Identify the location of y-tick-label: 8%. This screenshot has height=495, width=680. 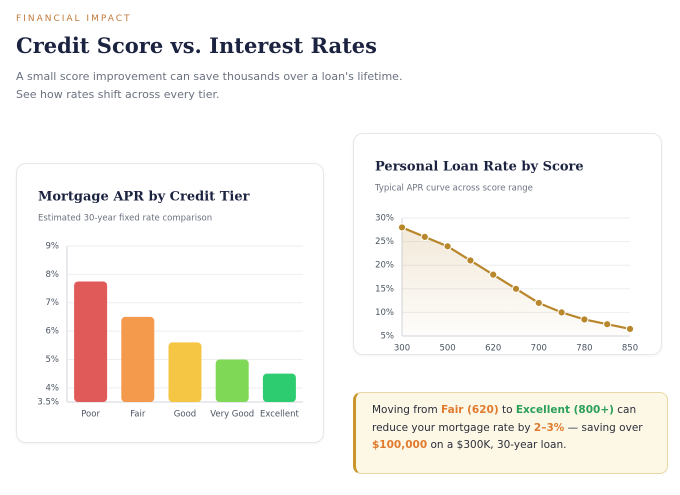
(53, 275).